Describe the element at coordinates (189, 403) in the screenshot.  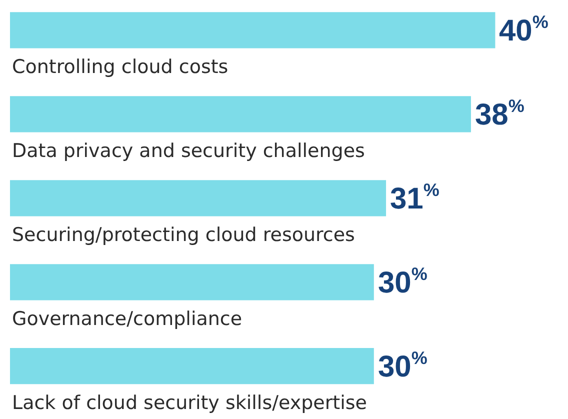
I see `y-tick-label: Lack of cloud security skills/expertise` at that location.